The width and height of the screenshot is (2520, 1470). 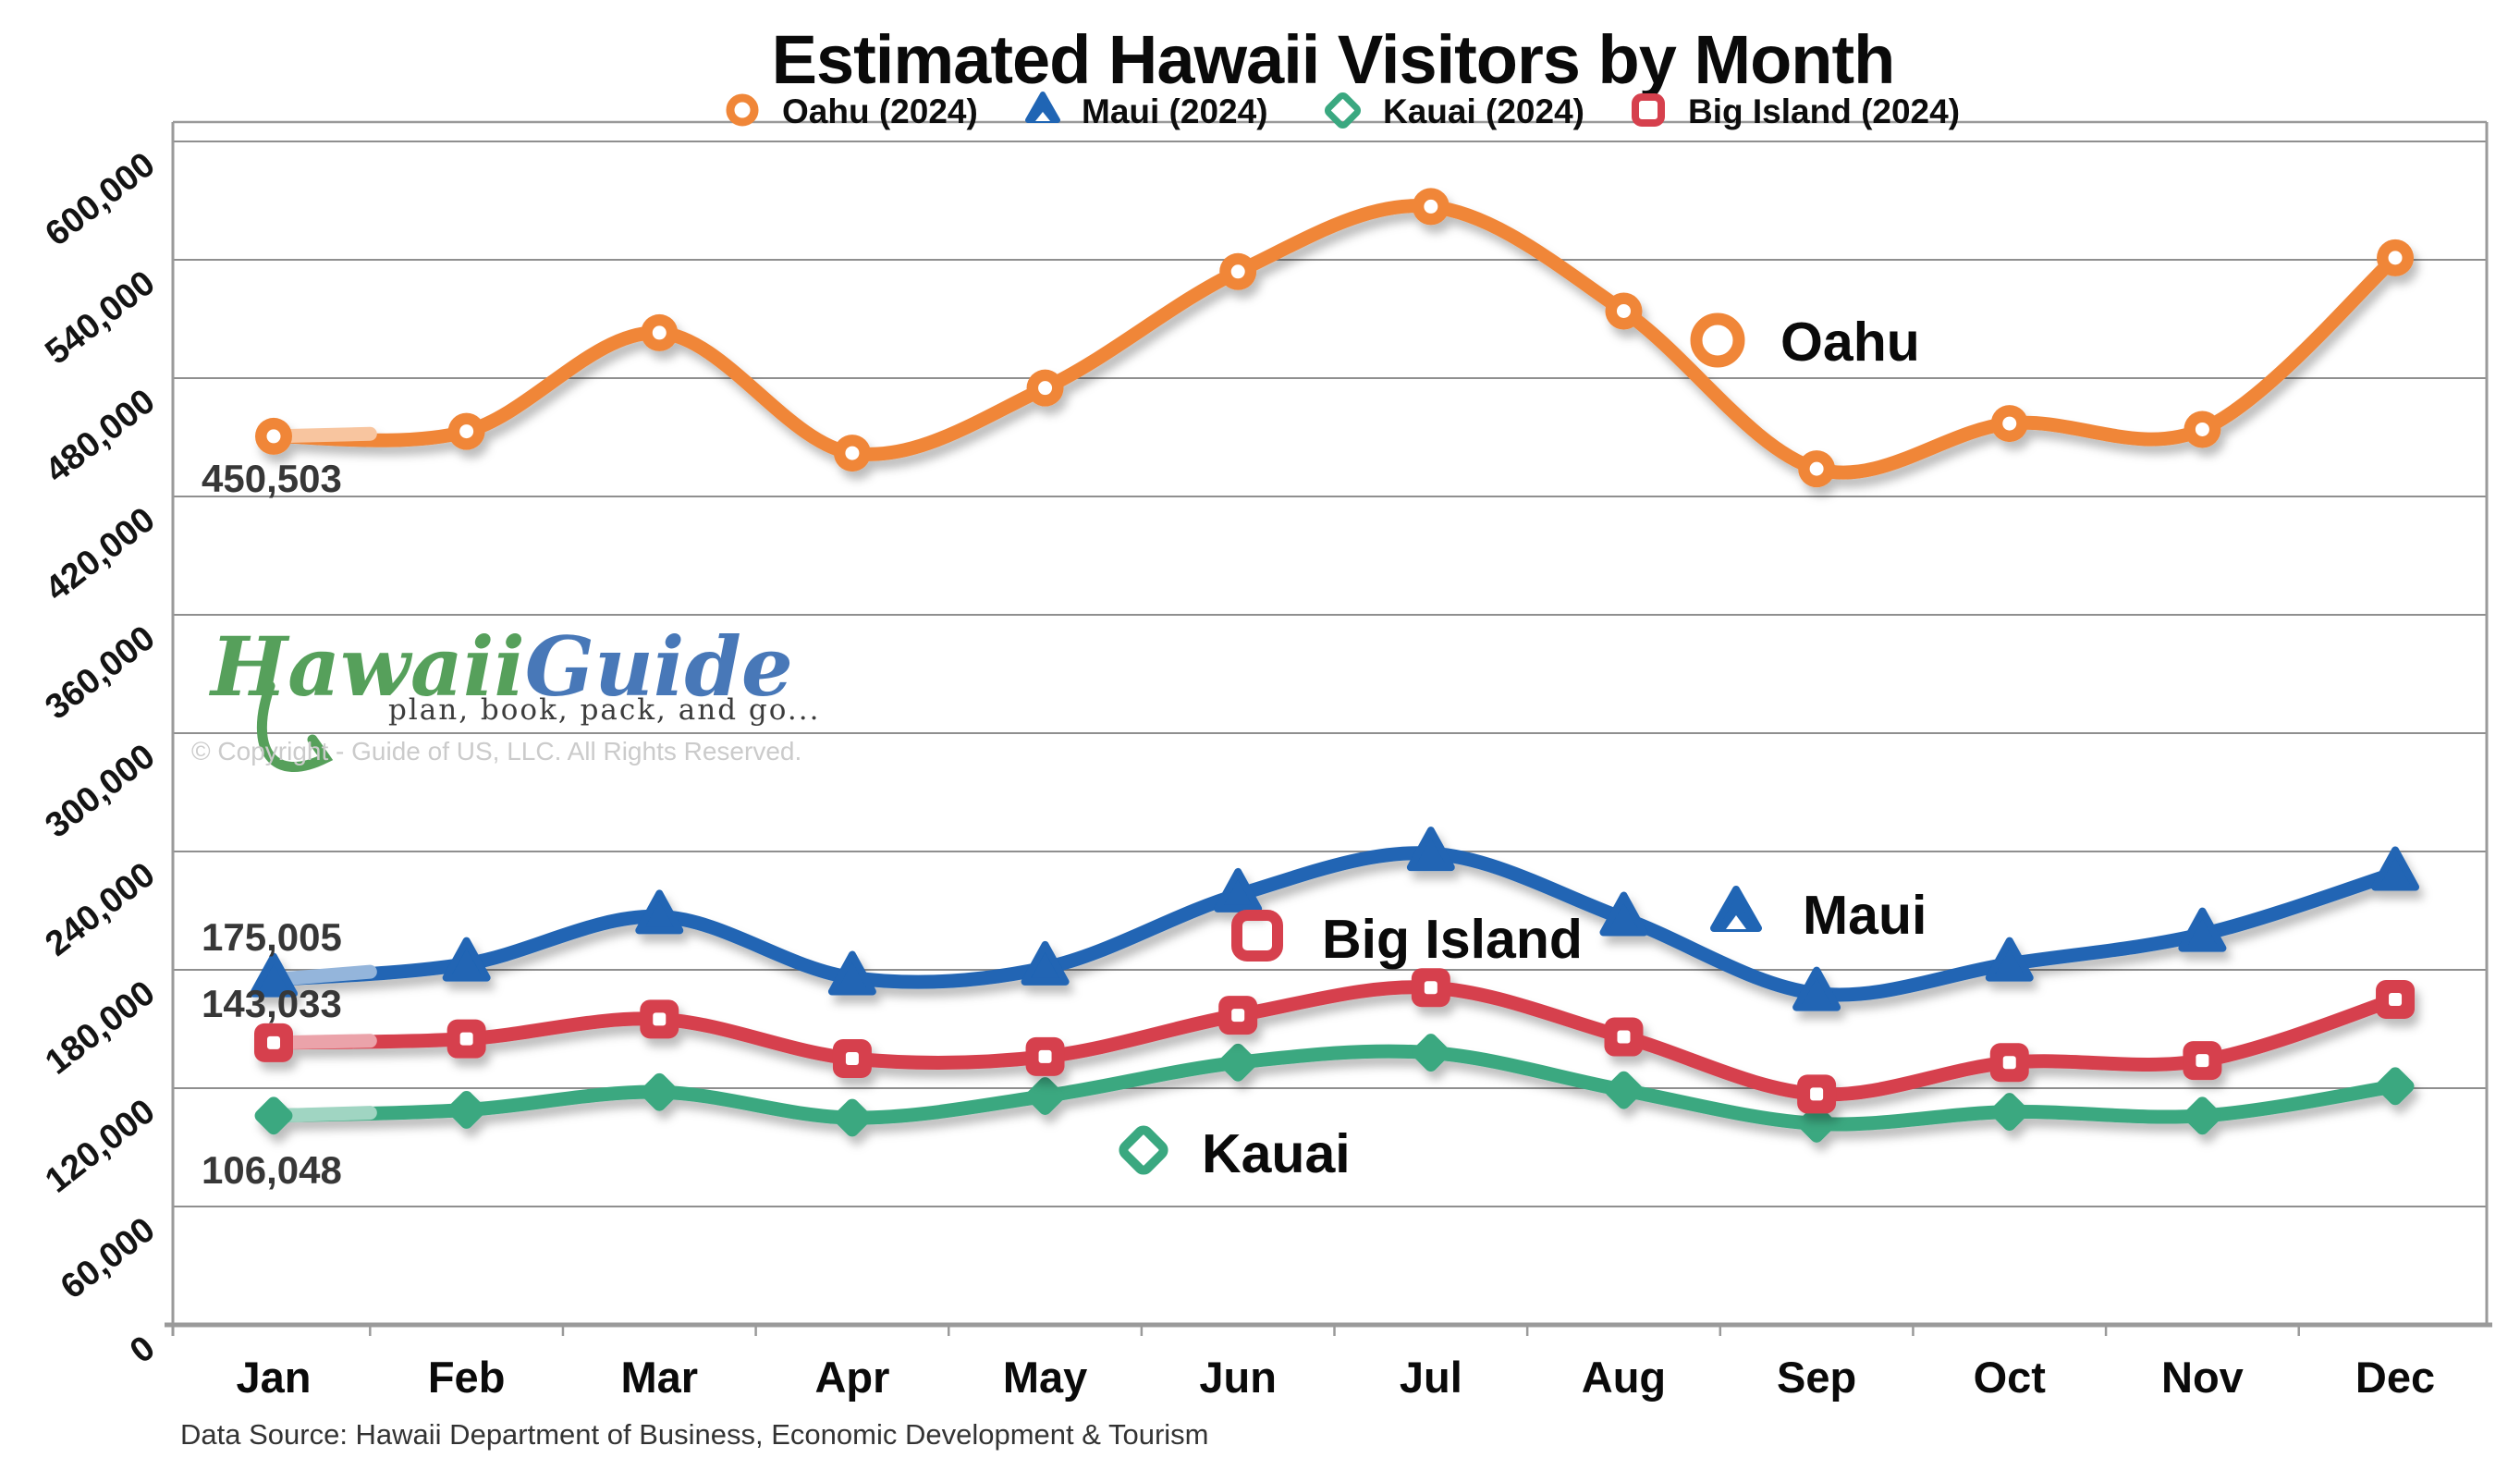 I want to click on y-axis-tick-label: 300,000, so click(x=100, y=792).